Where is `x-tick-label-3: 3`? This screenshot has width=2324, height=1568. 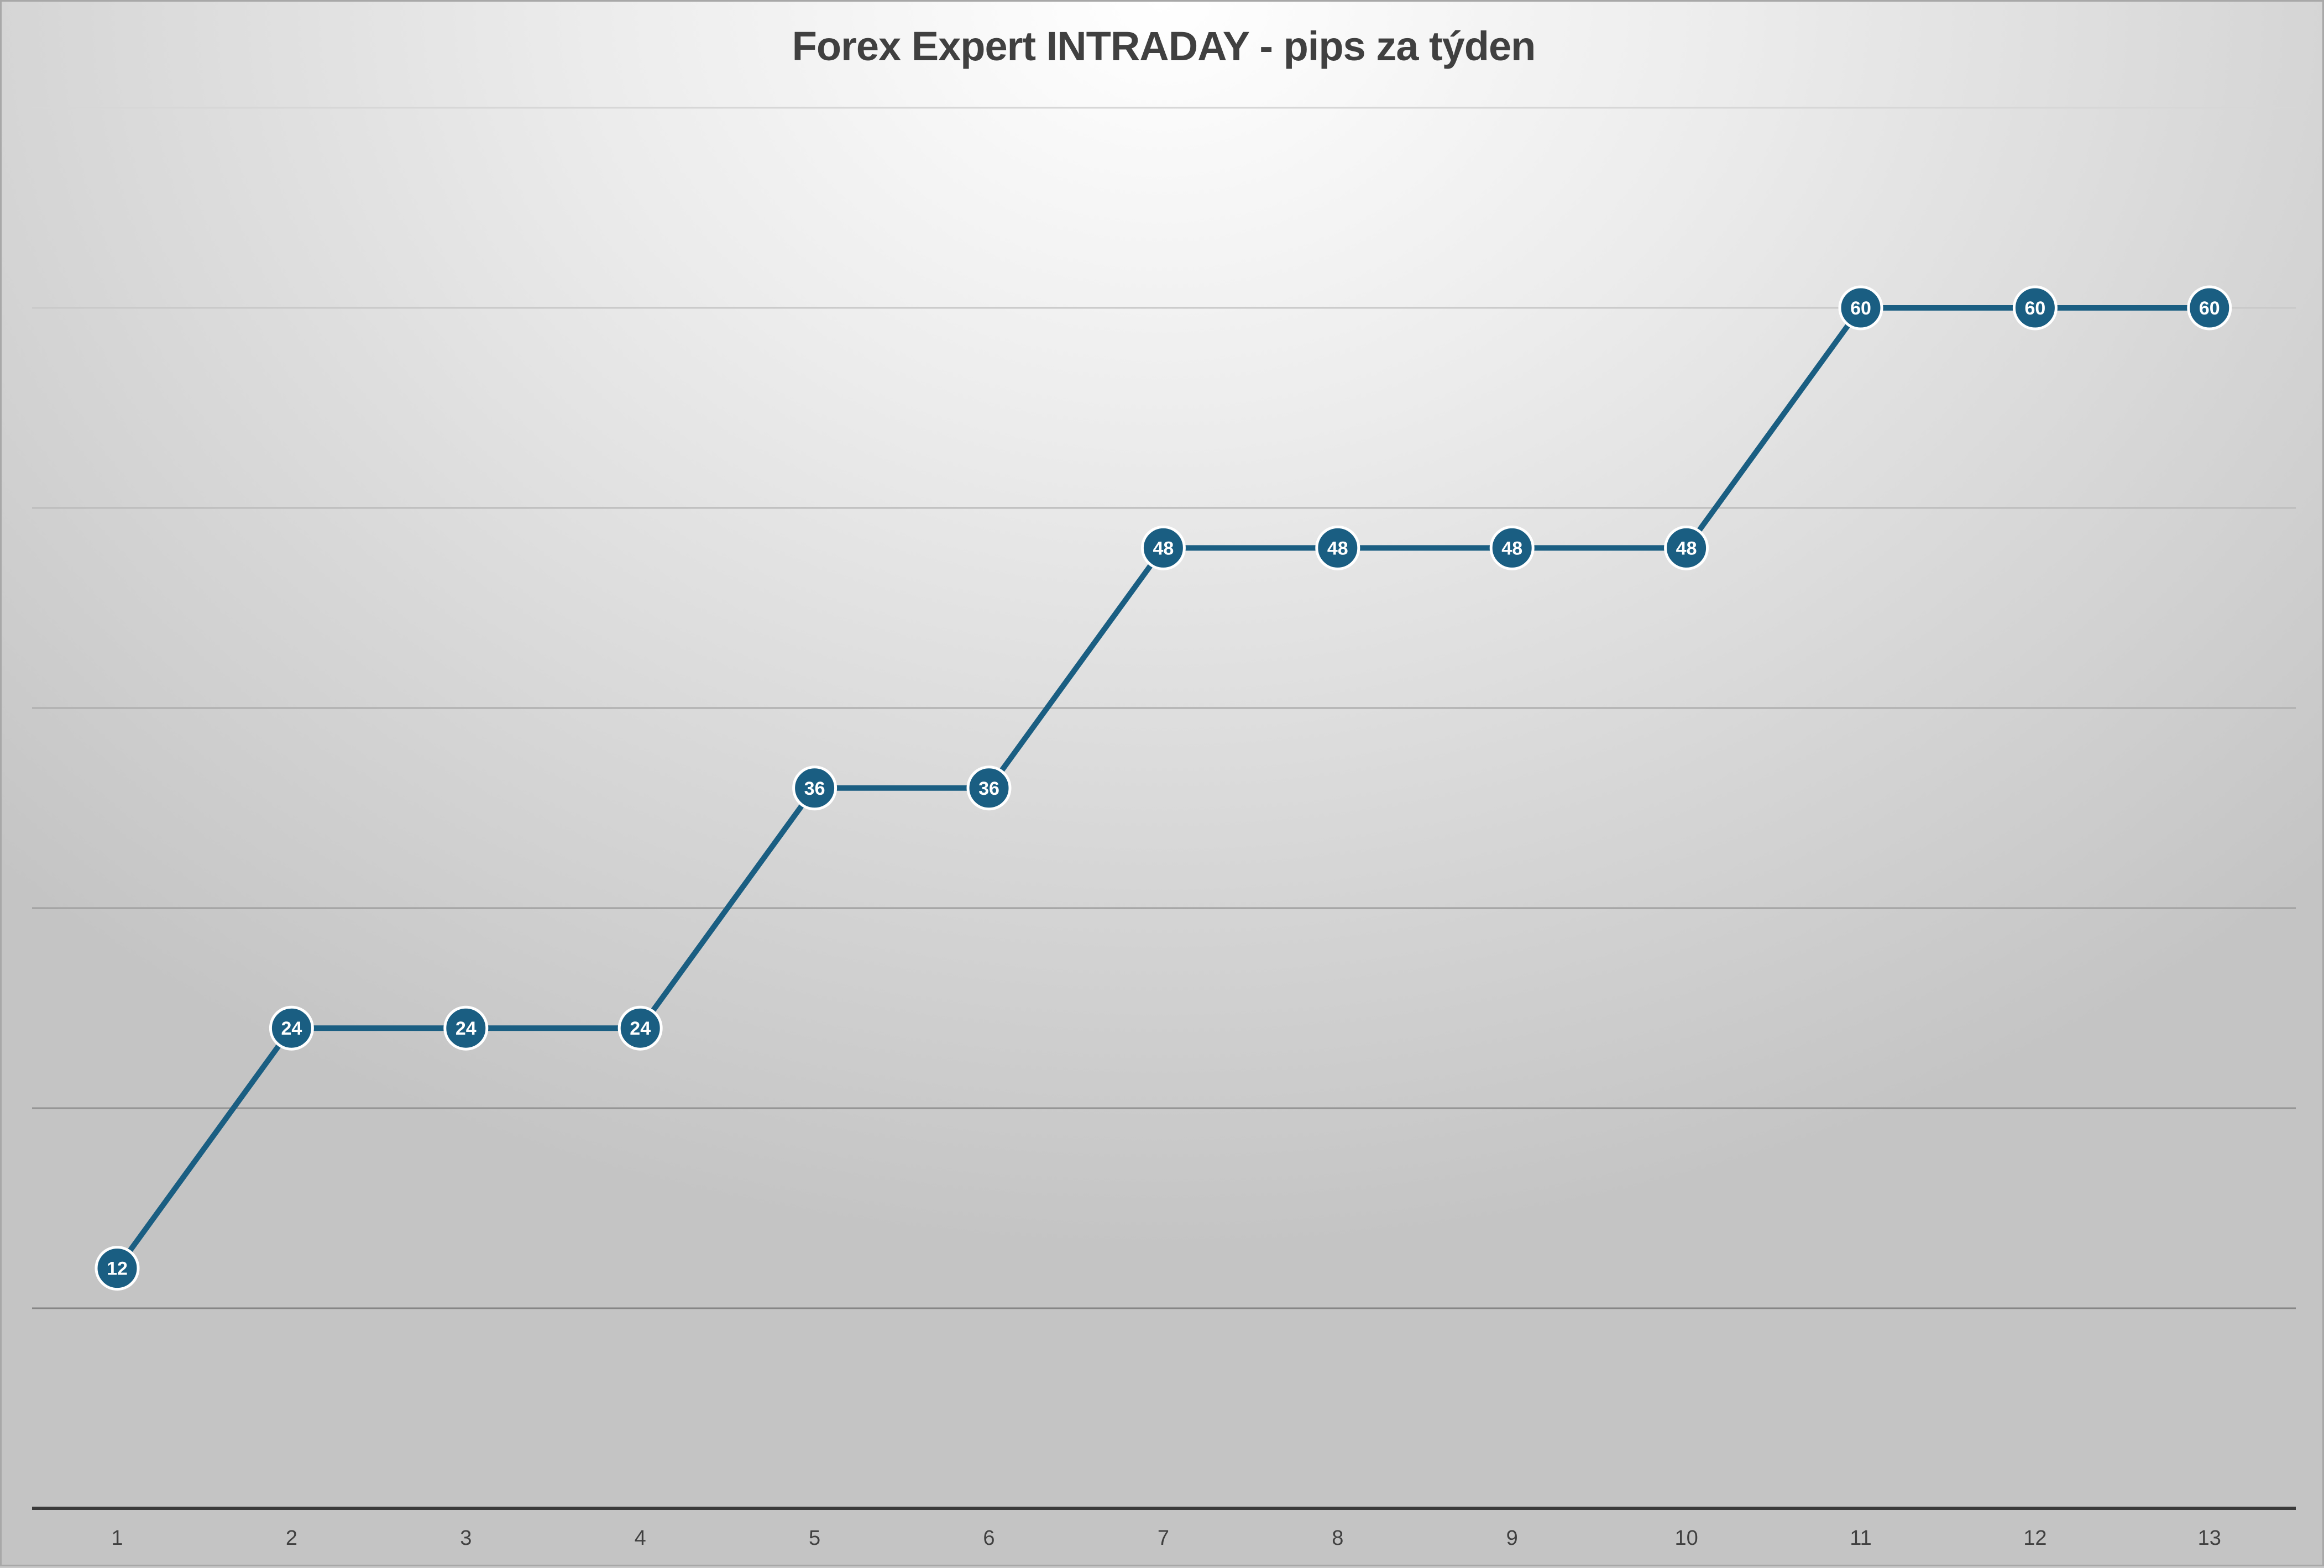 x-tick-label-3: 3 is located at coordinates (466, 1538).